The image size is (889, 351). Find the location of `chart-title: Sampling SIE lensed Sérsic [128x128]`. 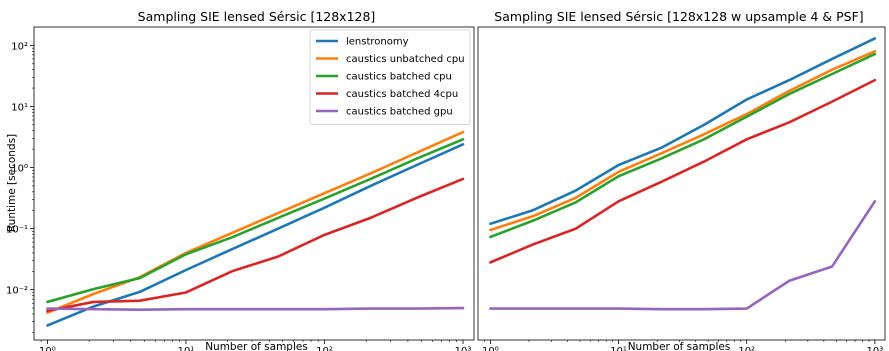

chart-title: Sampling SIE lensed Sérsic [128x128] is located at coordinates (257, 16).